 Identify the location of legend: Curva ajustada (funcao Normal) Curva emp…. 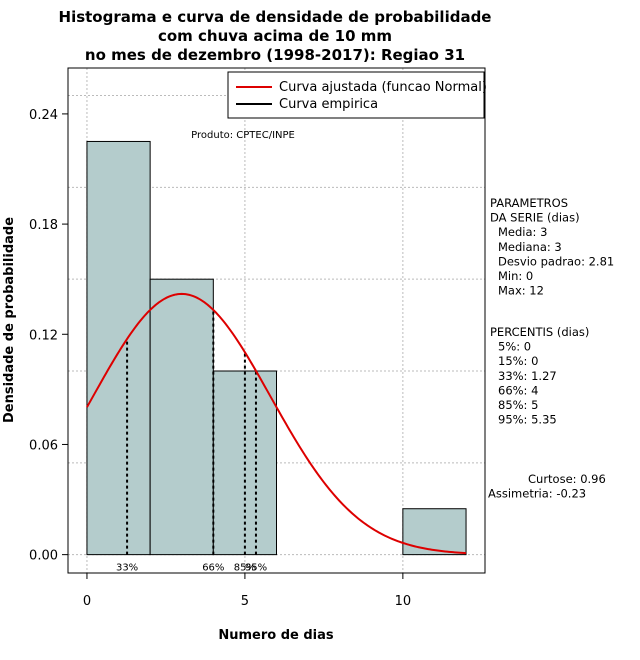
(357, 95).